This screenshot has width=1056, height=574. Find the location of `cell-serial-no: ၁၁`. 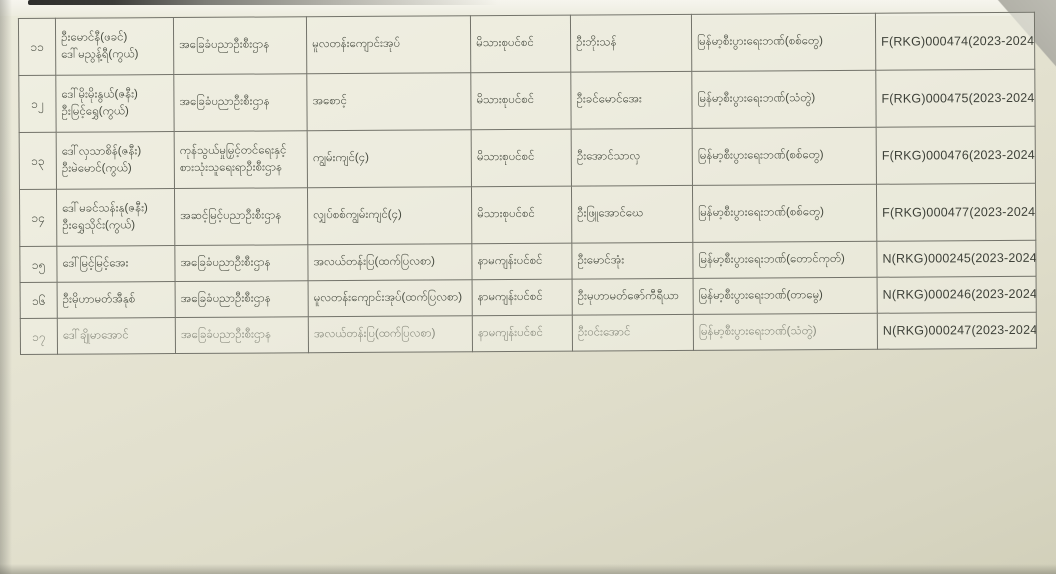

cell-serial-no: ၁၁ is located at coordinates (37, 47).